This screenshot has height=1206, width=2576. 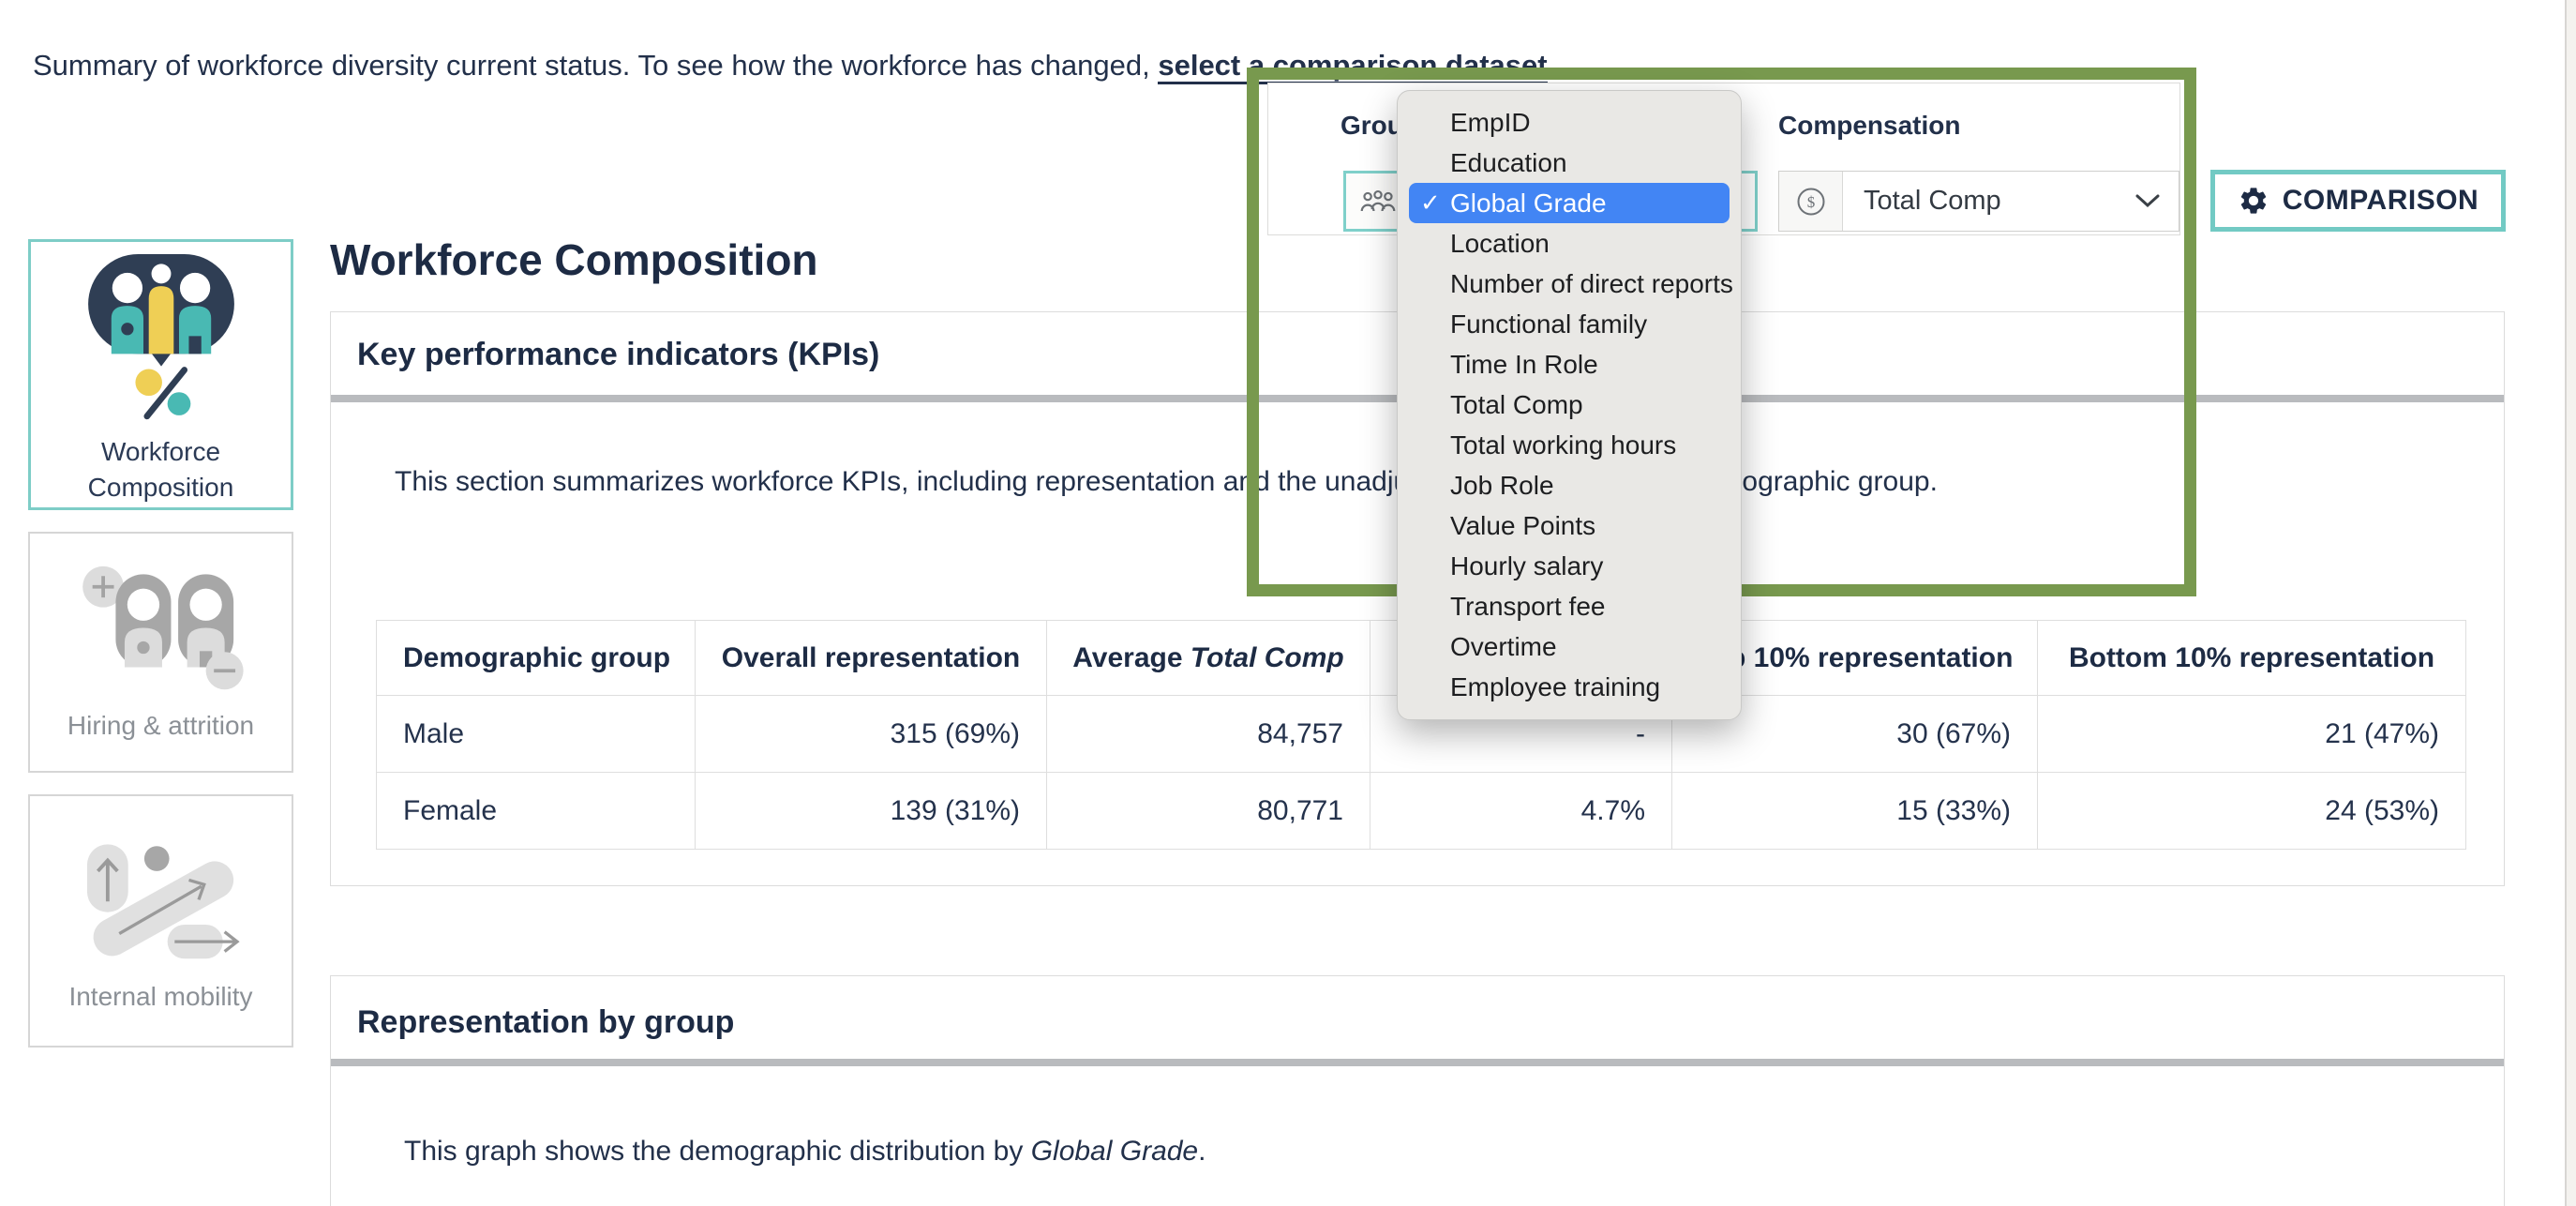 I want to click on cell-top10: 15 (33%), so click(x=1855, y=811).